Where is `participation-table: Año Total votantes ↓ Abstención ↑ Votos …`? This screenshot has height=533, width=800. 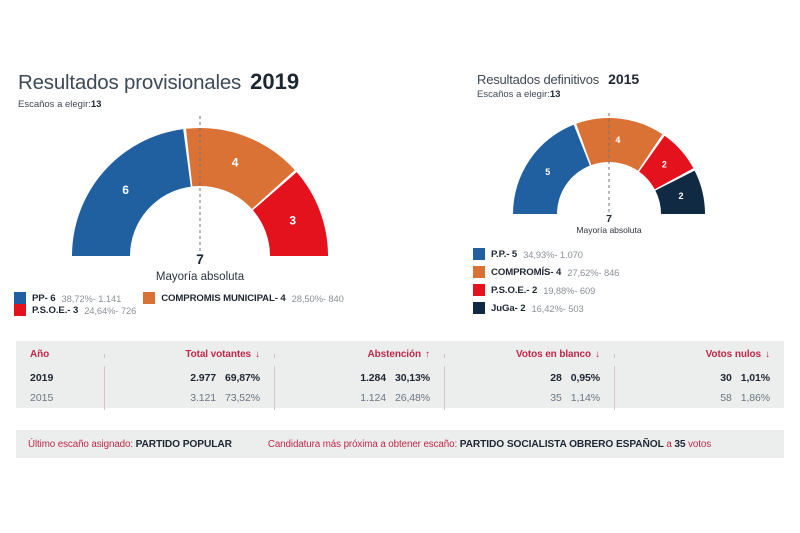 participation-table: Año Total votantes ↓ Abstención ↑ Votos … is located at coordinates (400, 375).